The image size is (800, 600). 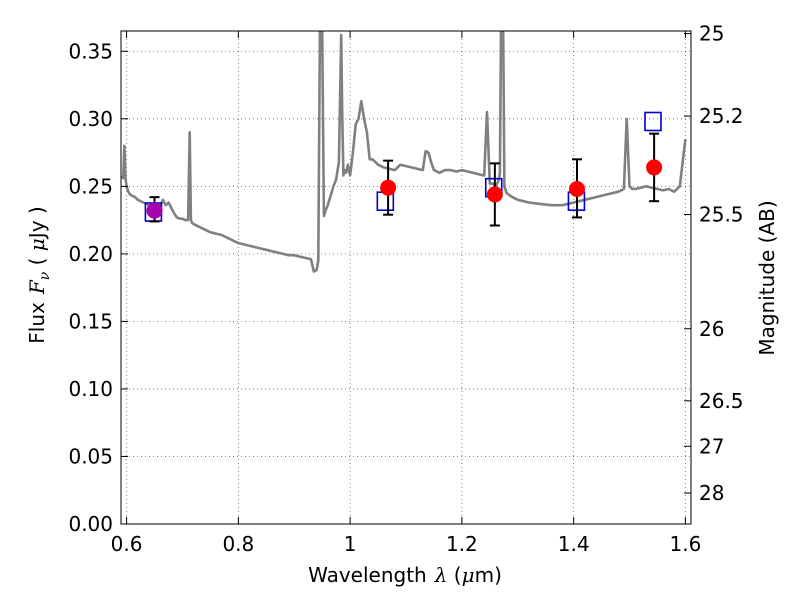 What do you see at coordinates (90, 456) in the screenshot?
I see `y-tick-label: 0.05` at bounding box center [90, 456].